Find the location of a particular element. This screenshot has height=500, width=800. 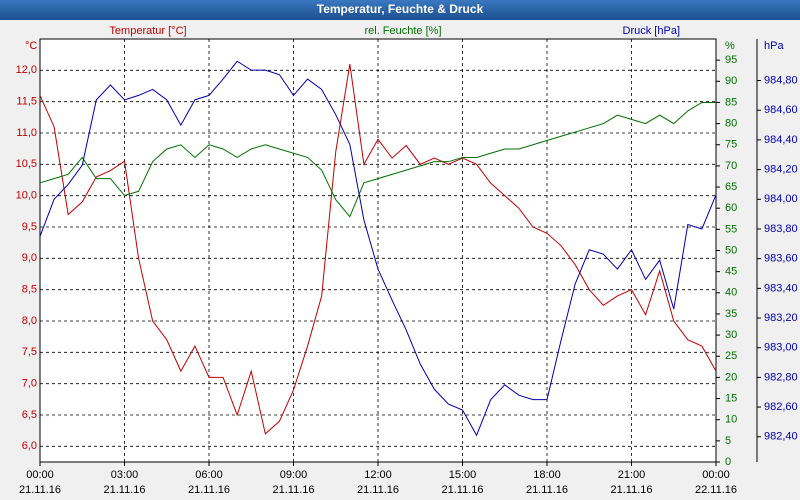

x-tick-label: 09:00 is located at coordinates (294, 475).